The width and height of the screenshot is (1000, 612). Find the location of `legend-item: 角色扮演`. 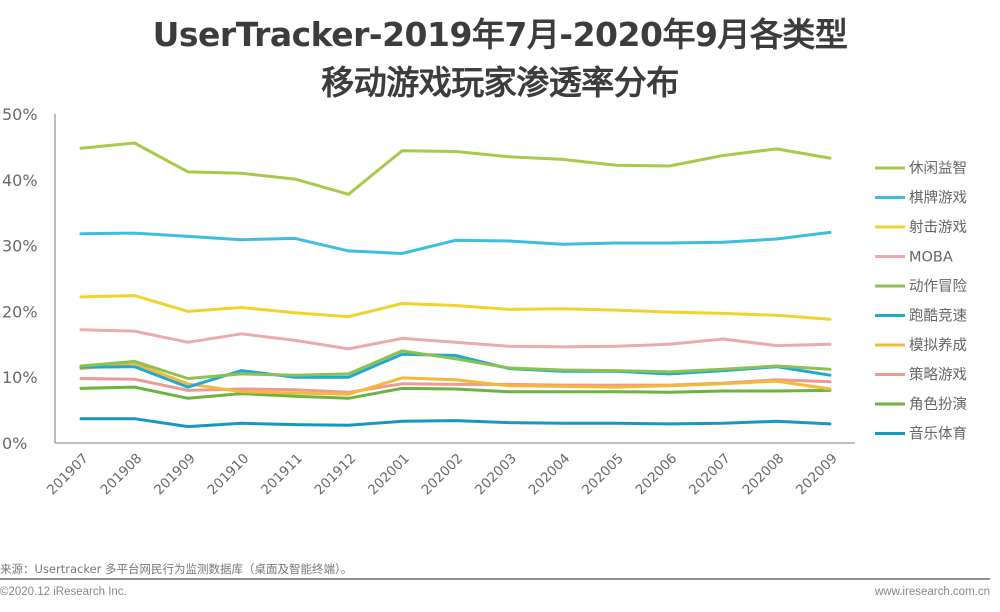

legend-item: 角色扮演 is located at coordinates (921, 404).